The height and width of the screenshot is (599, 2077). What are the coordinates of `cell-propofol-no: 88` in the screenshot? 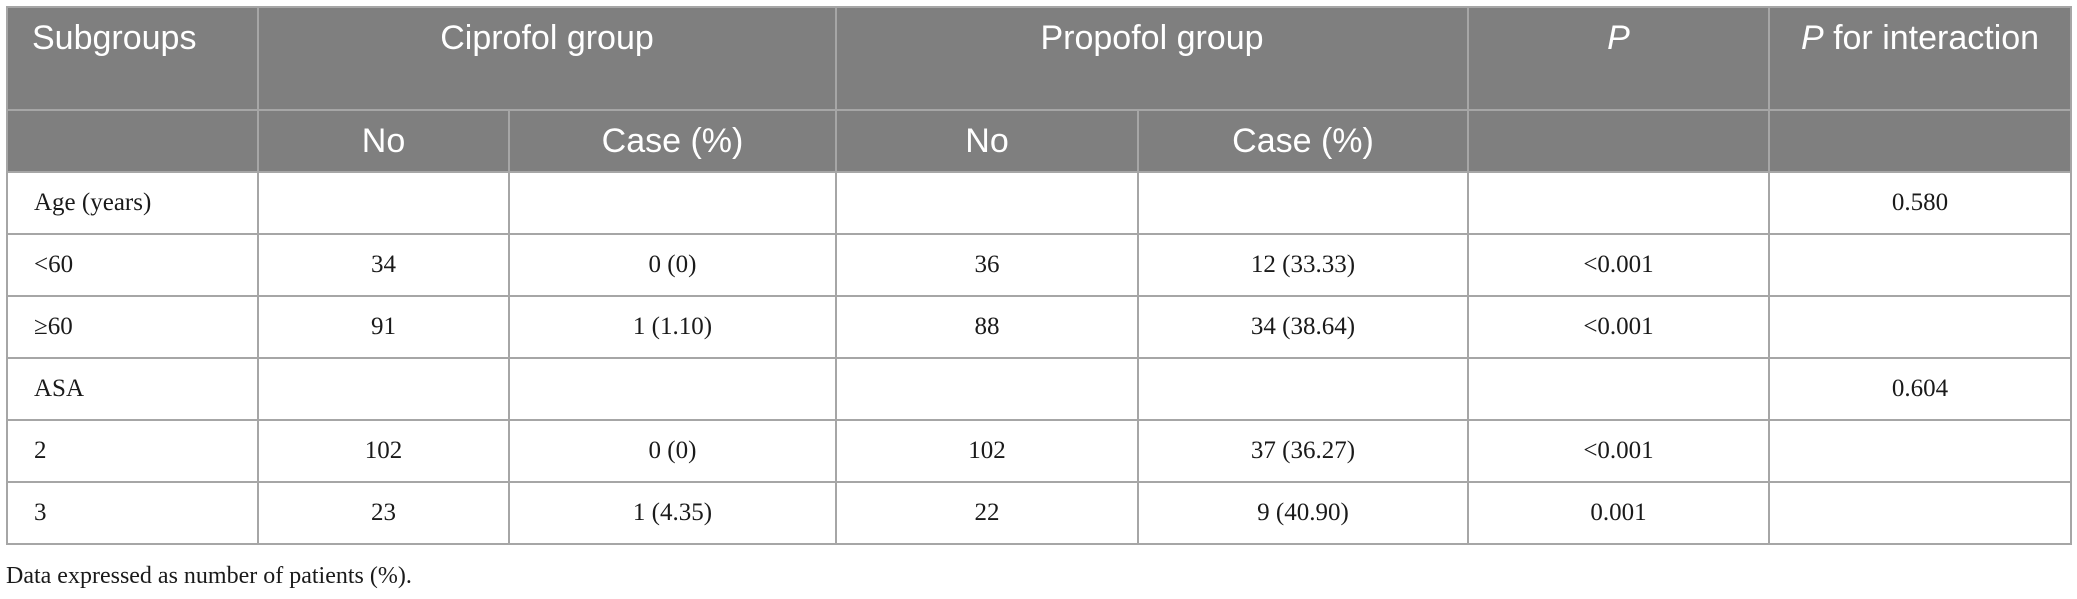 It's located at (987, 327).